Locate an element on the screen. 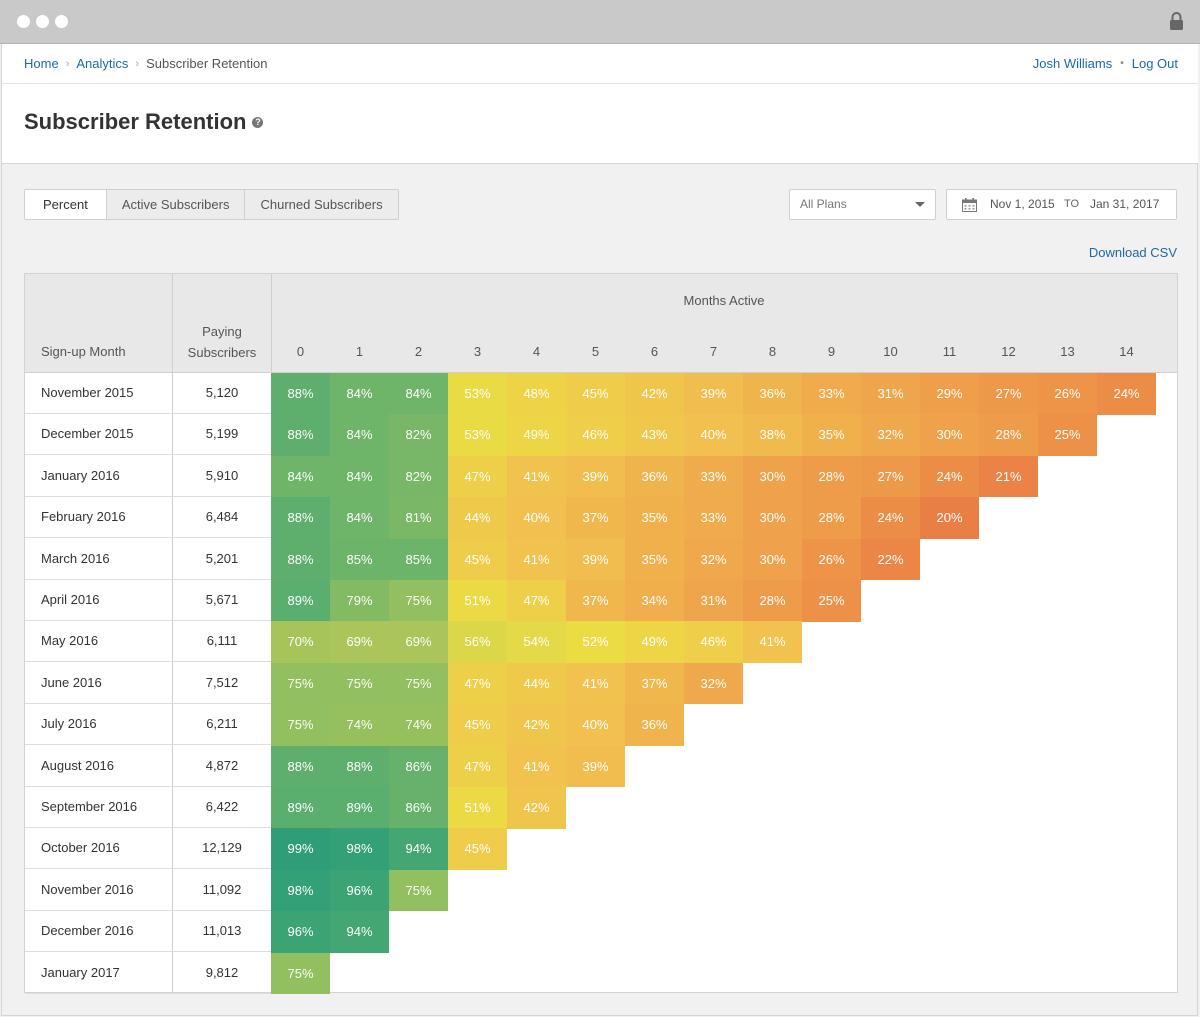 Image resolution: width=1200 pixels, height=1017 pixels. table-row: July 2016 6,211 75% 74% 74% 45% 42% 40% 36% is located at coordinates (601, 725).